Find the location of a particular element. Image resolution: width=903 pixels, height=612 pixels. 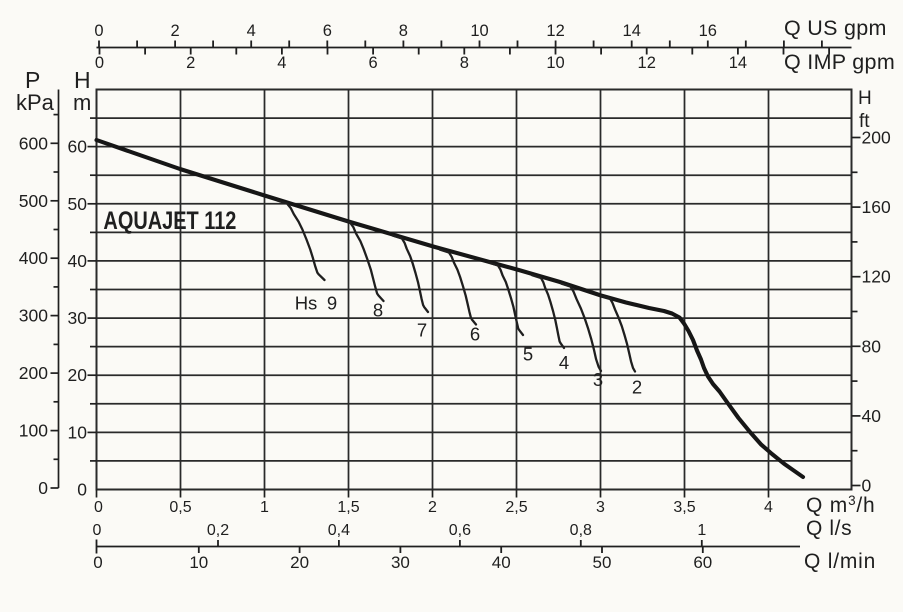

svg-text: 600 is located at coordinates (33, 143).